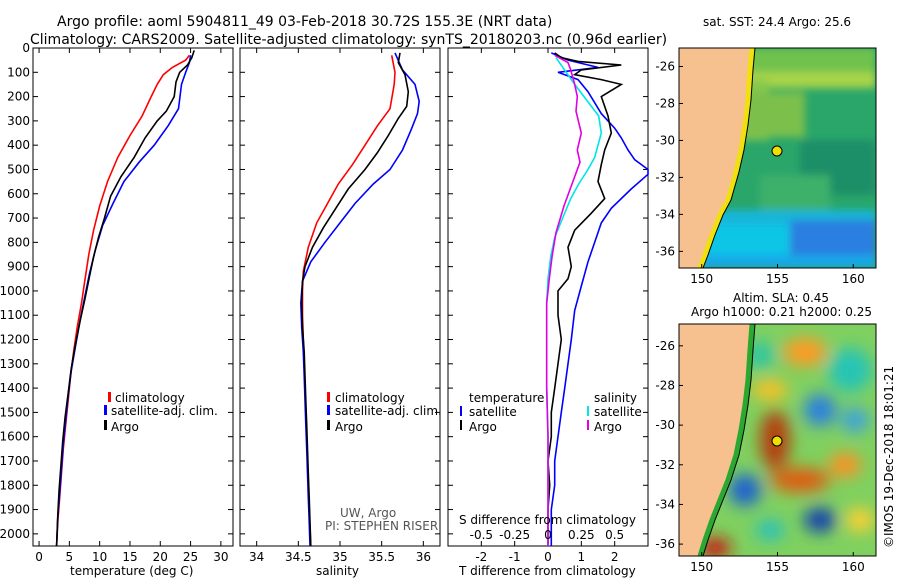 The width and height of the screenshot is (900, 580). Describe the element at coordinates (615, 557) in the screenshot. I see `x-tick-label: 2` at that location.